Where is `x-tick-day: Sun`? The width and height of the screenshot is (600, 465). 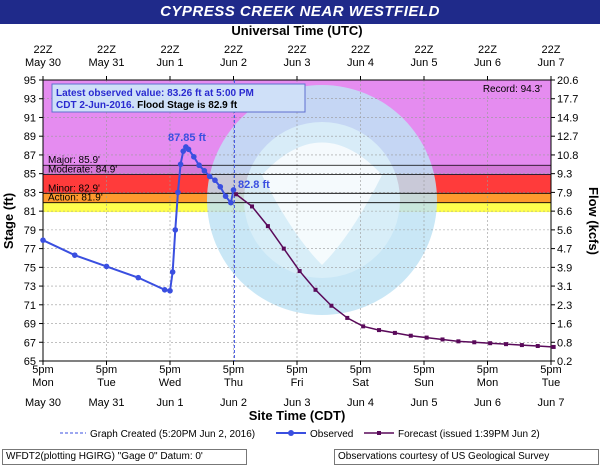
x-tick-day: Sun is located at coordinates (424, 383).